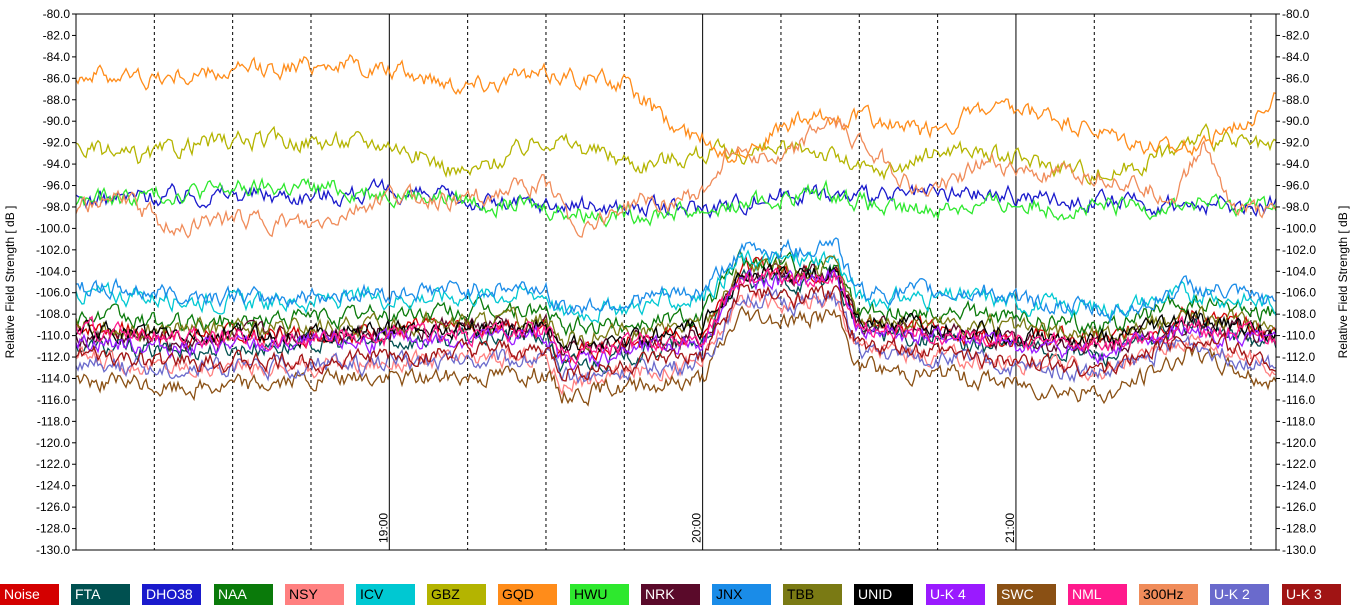  I want to click on legend-item-u-k-3: U-K 3, so click(1311, 594).